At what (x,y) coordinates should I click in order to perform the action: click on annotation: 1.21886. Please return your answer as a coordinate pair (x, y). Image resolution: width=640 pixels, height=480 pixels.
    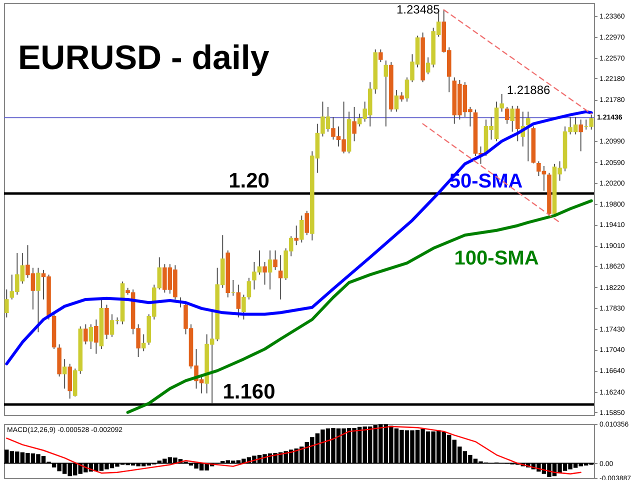
    Looking at the image, I should click on (528, 89).